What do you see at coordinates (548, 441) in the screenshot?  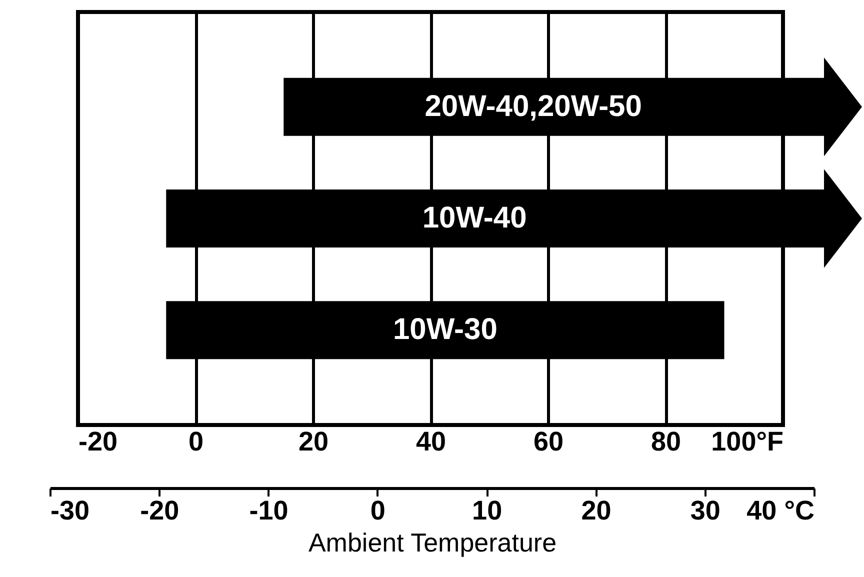 I see `x-tick-label: 60` at bounding box center [548, 441].